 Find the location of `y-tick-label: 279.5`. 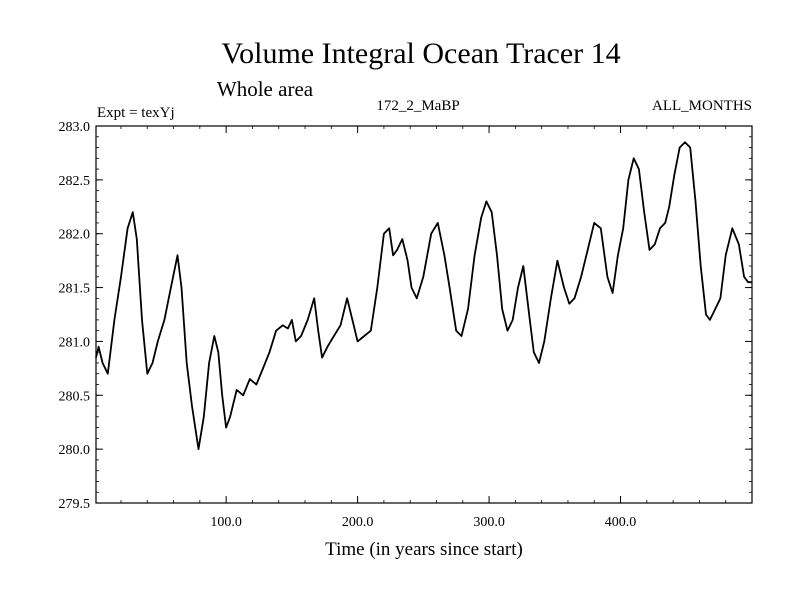

y-tick-label: 279.5 is located at coordinates (75, 504).